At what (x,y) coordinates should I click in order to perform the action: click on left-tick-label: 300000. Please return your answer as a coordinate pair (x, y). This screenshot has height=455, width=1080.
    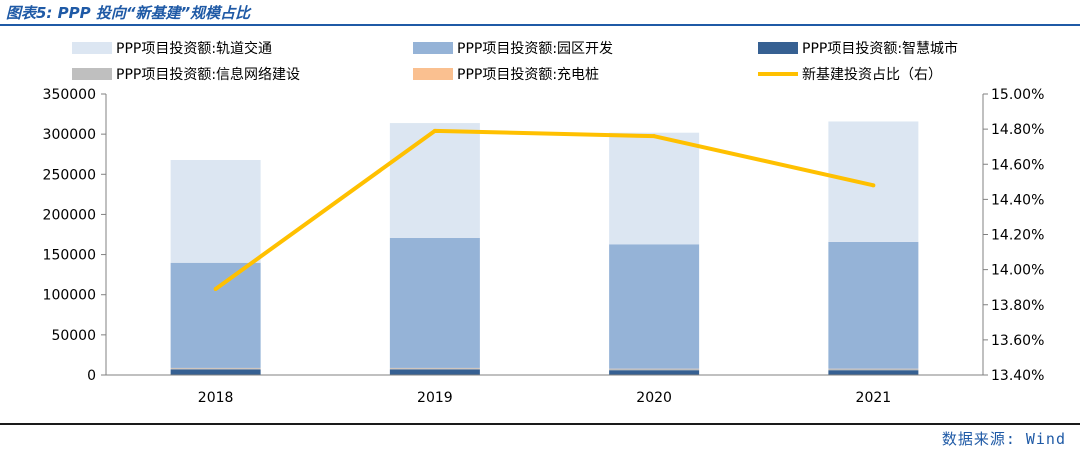
    Looking at the image, I should click on (69, 135).